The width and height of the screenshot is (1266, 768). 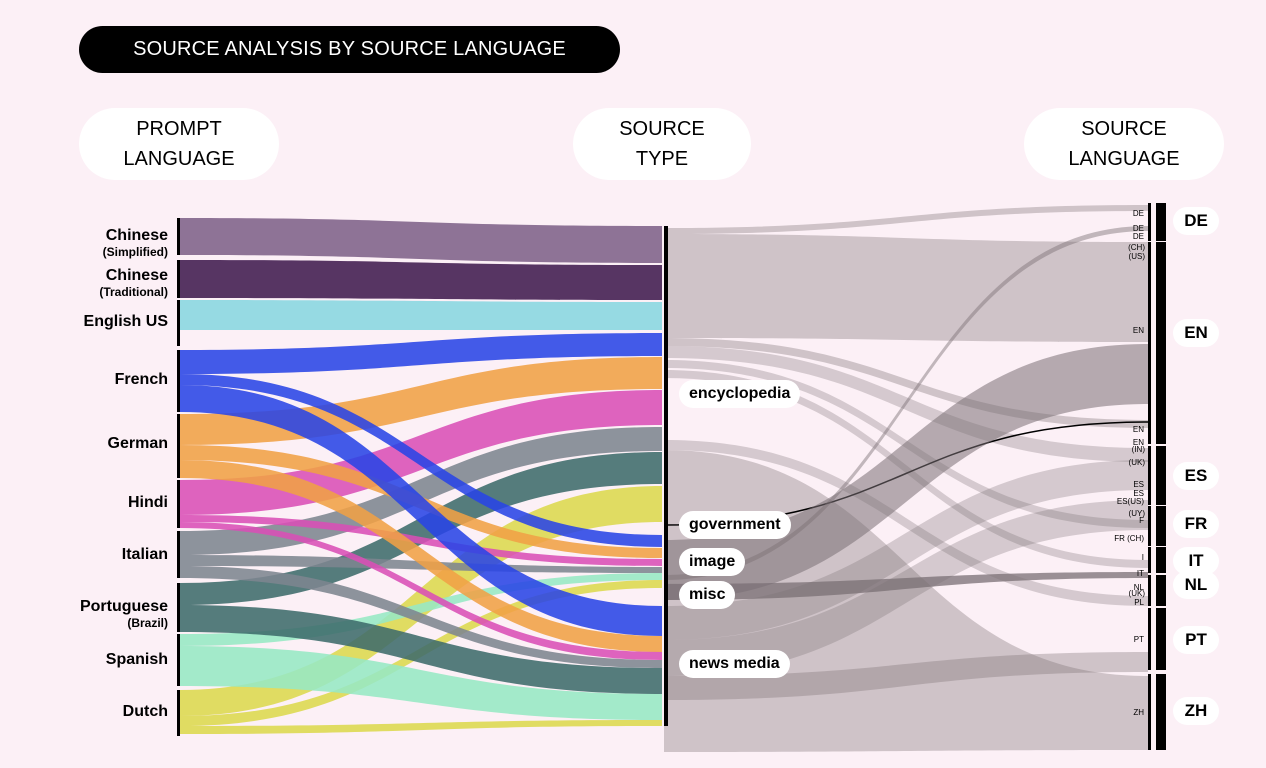 What do you see at coordinates (144, 554) in the screenshot?
I see `prompt-language-label: Italian` at bounding box center [144, 554].